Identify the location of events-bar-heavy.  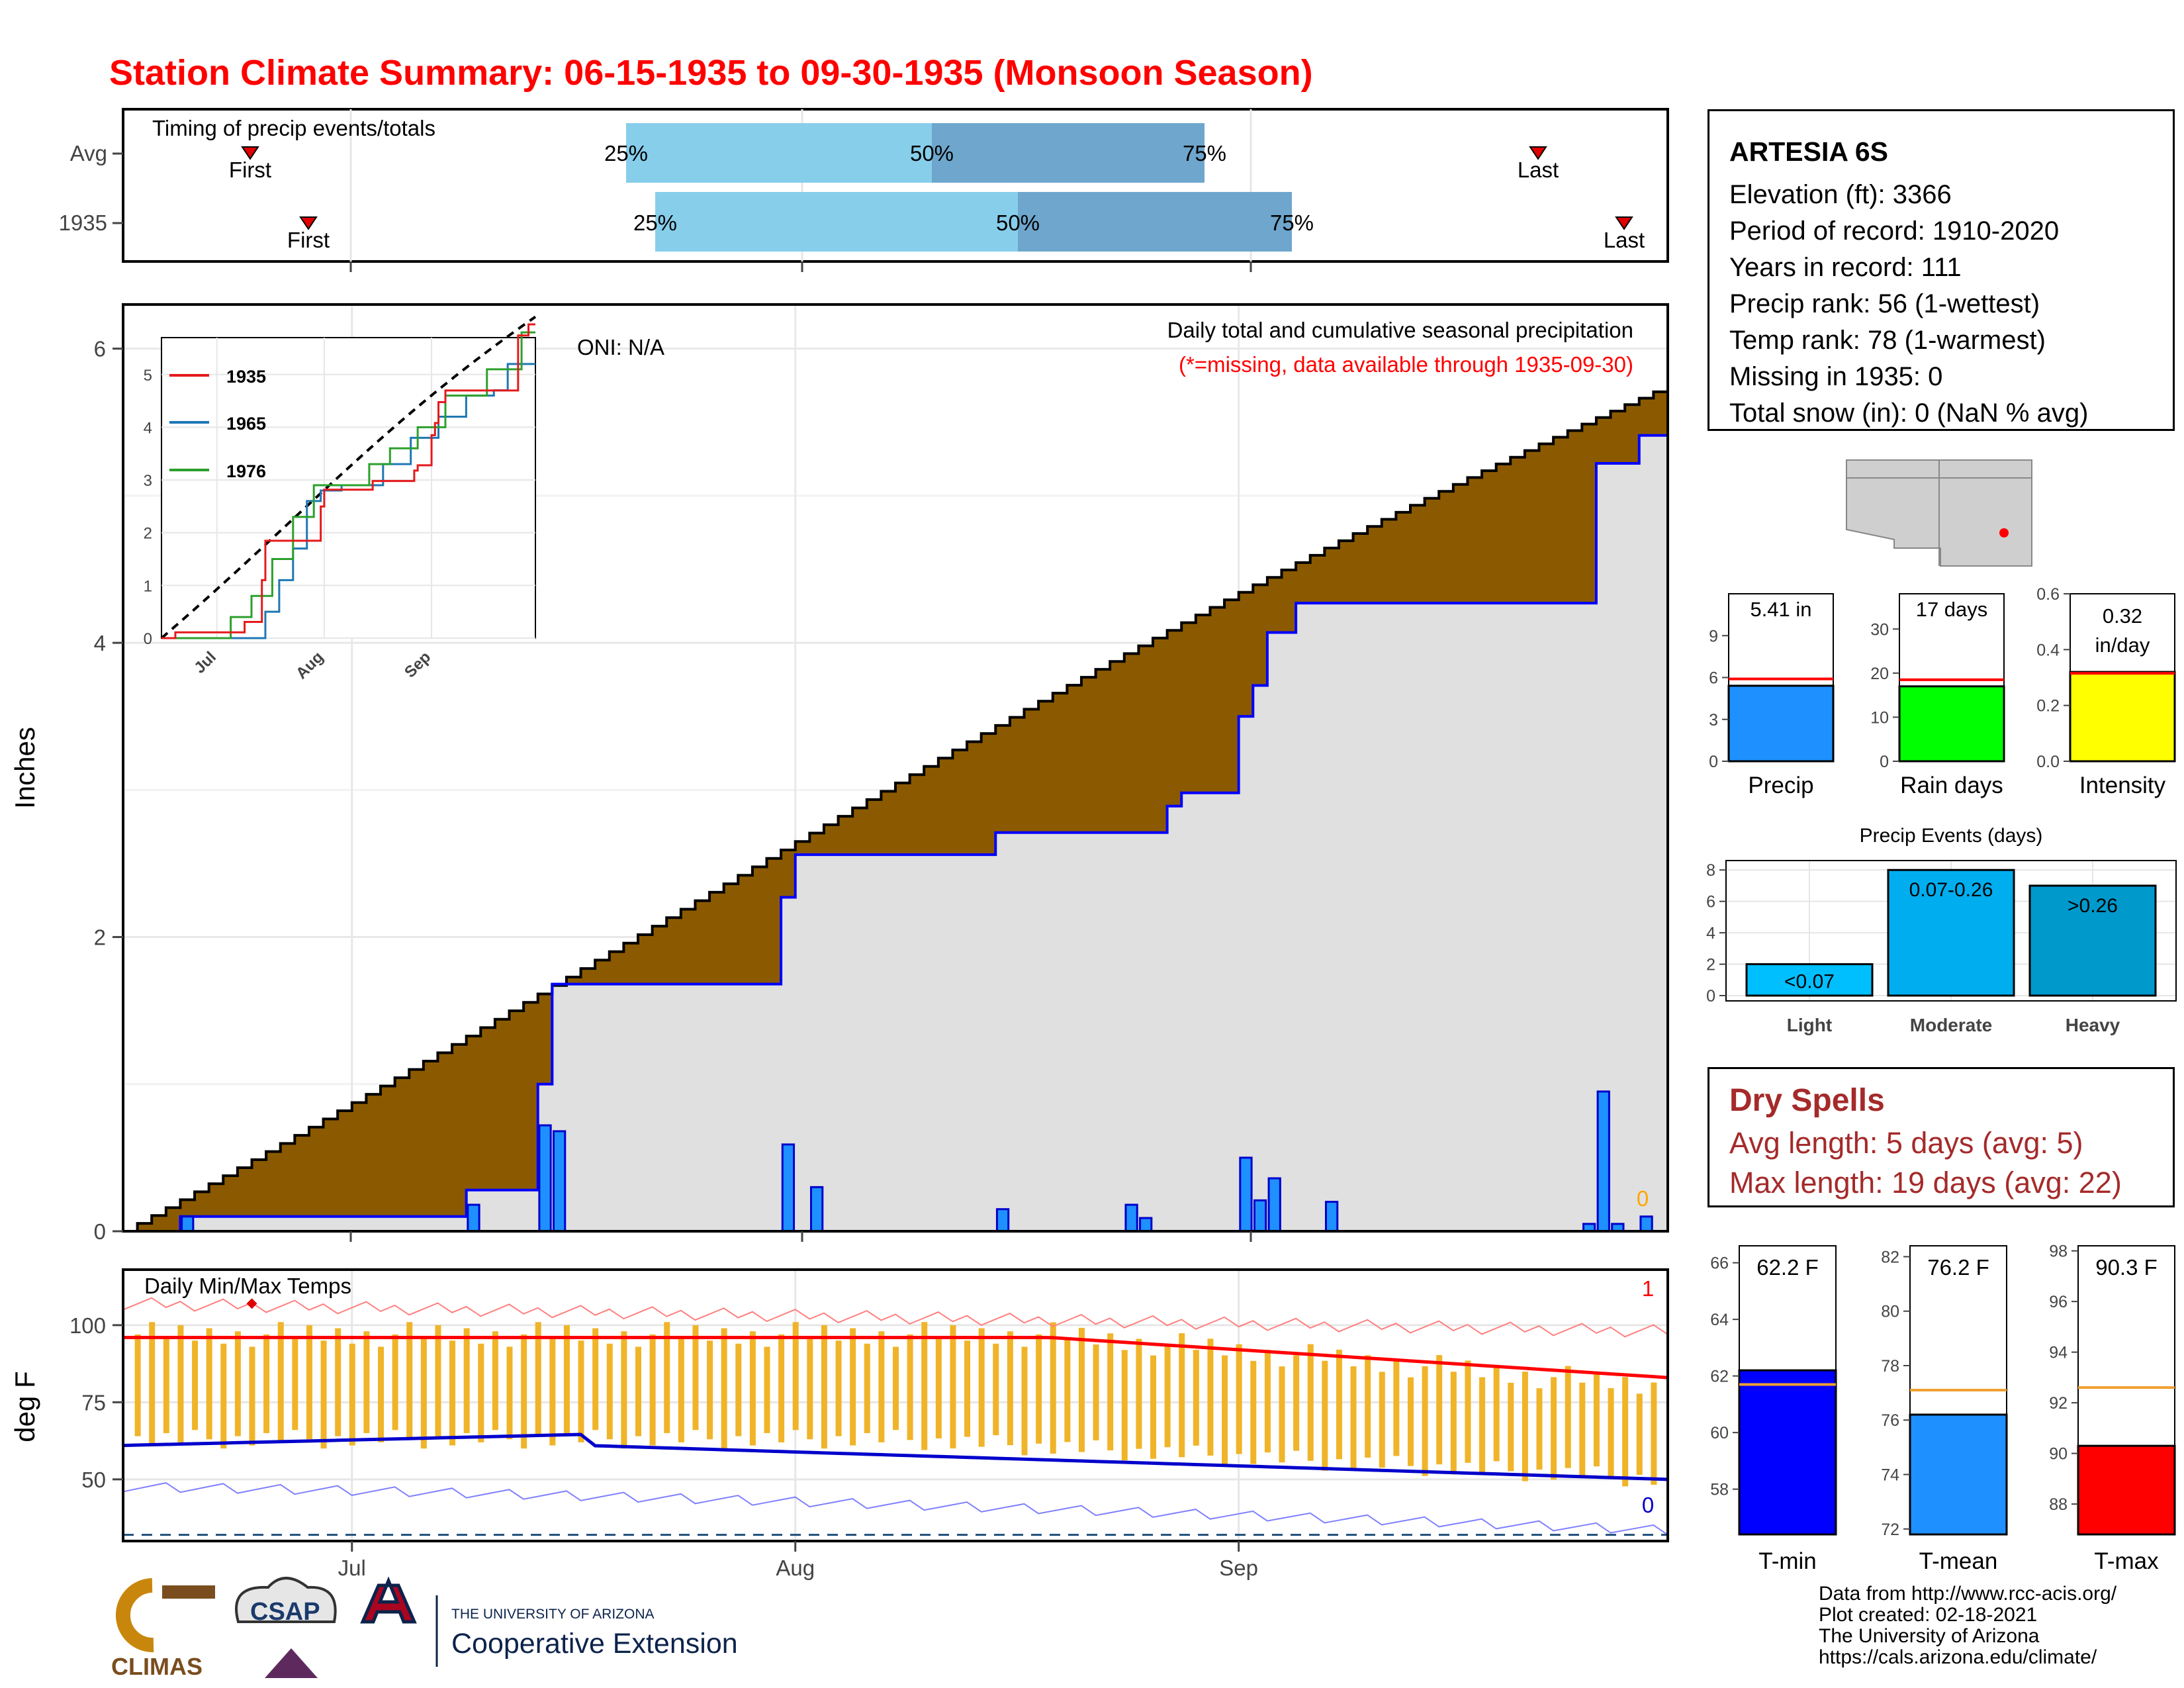
(2092, 940).